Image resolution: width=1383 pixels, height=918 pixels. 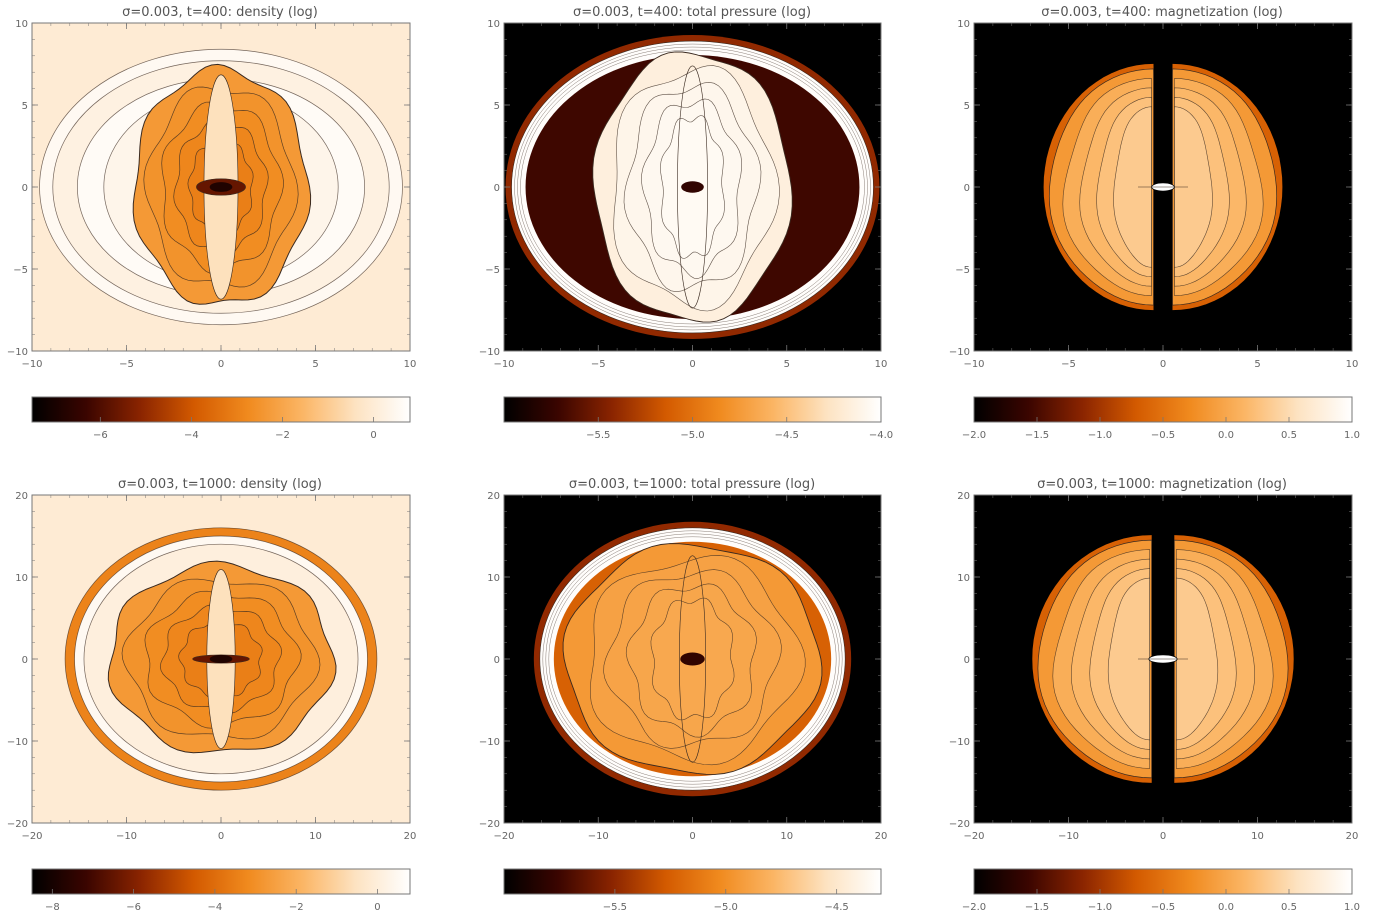 I want to click on colorbar-tick-label: −5.5, so click(x=615, y=907).